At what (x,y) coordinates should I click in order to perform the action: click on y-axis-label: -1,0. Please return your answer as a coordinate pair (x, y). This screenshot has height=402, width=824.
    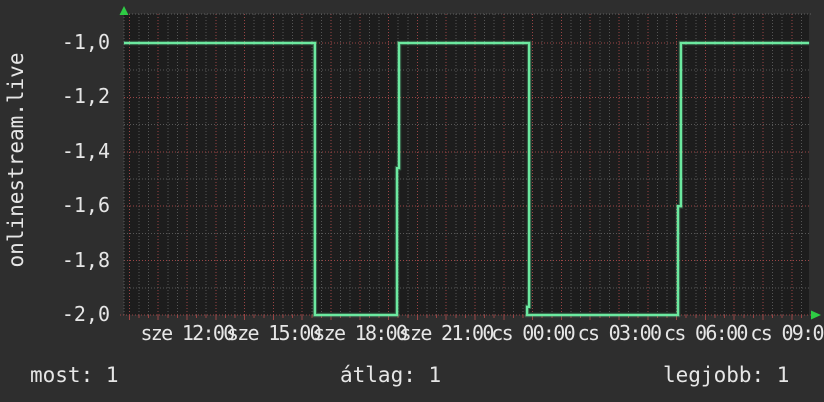
    Looking at the image, I should click on (85, 42).